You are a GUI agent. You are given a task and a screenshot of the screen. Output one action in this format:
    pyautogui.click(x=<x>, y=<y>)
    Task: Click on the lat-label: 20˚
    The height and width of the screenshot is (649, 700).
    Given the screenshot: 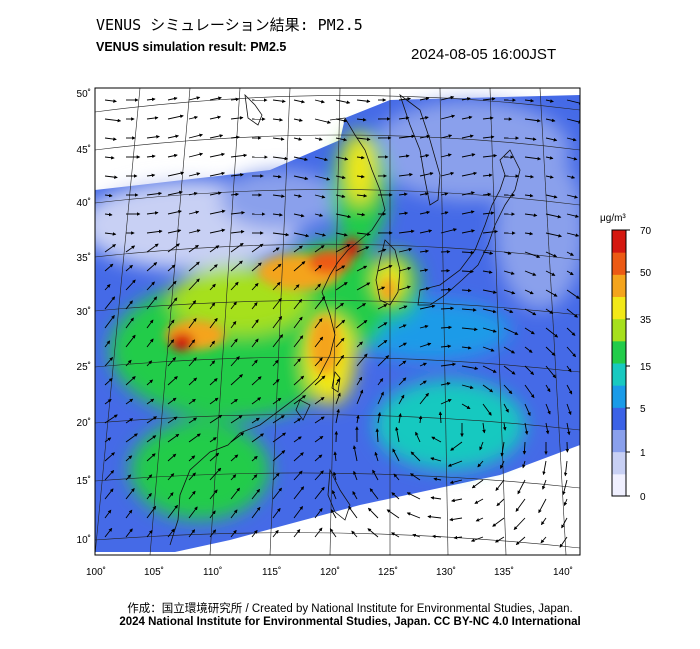 What is the action you would take?
    pyautogui.click(x=84, y=423)
    